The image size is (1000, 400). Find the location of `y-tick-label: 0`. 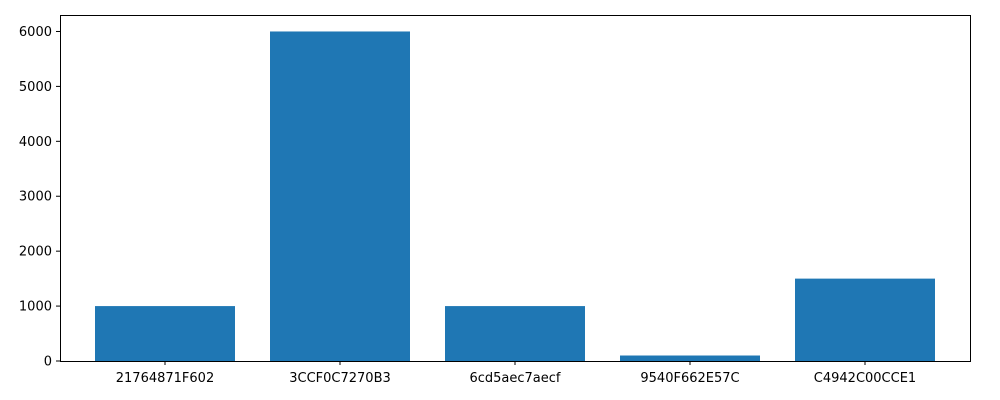

y-tick-label: 0 is located at coordinates (48, 362).